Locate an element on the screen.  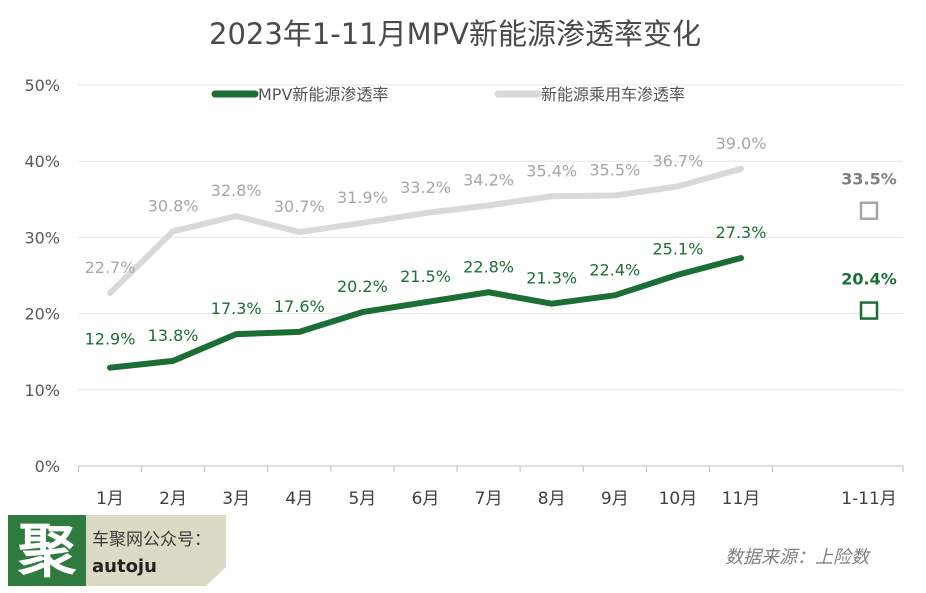
x-tick-label: 10月 is located at coordinates (678, 499).